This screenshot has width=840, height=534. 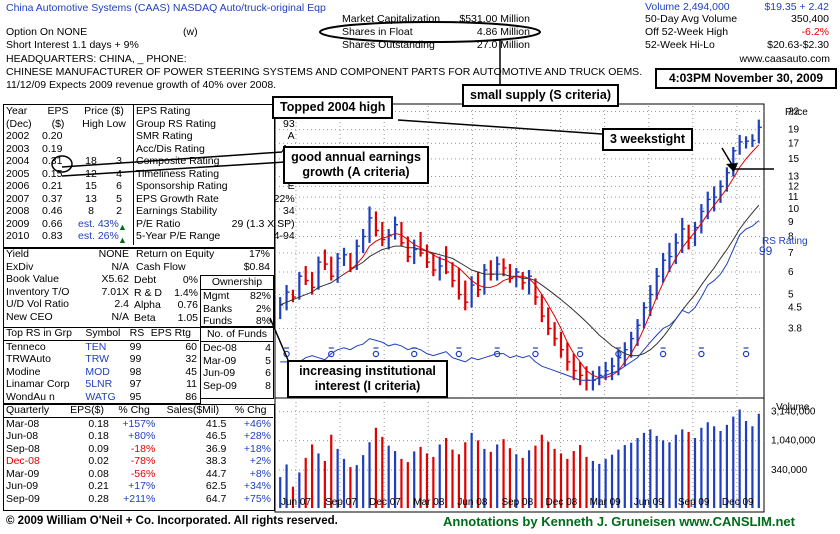 I want to click on table-row: Sponsorship Rating E, so click(x=215, y=186).